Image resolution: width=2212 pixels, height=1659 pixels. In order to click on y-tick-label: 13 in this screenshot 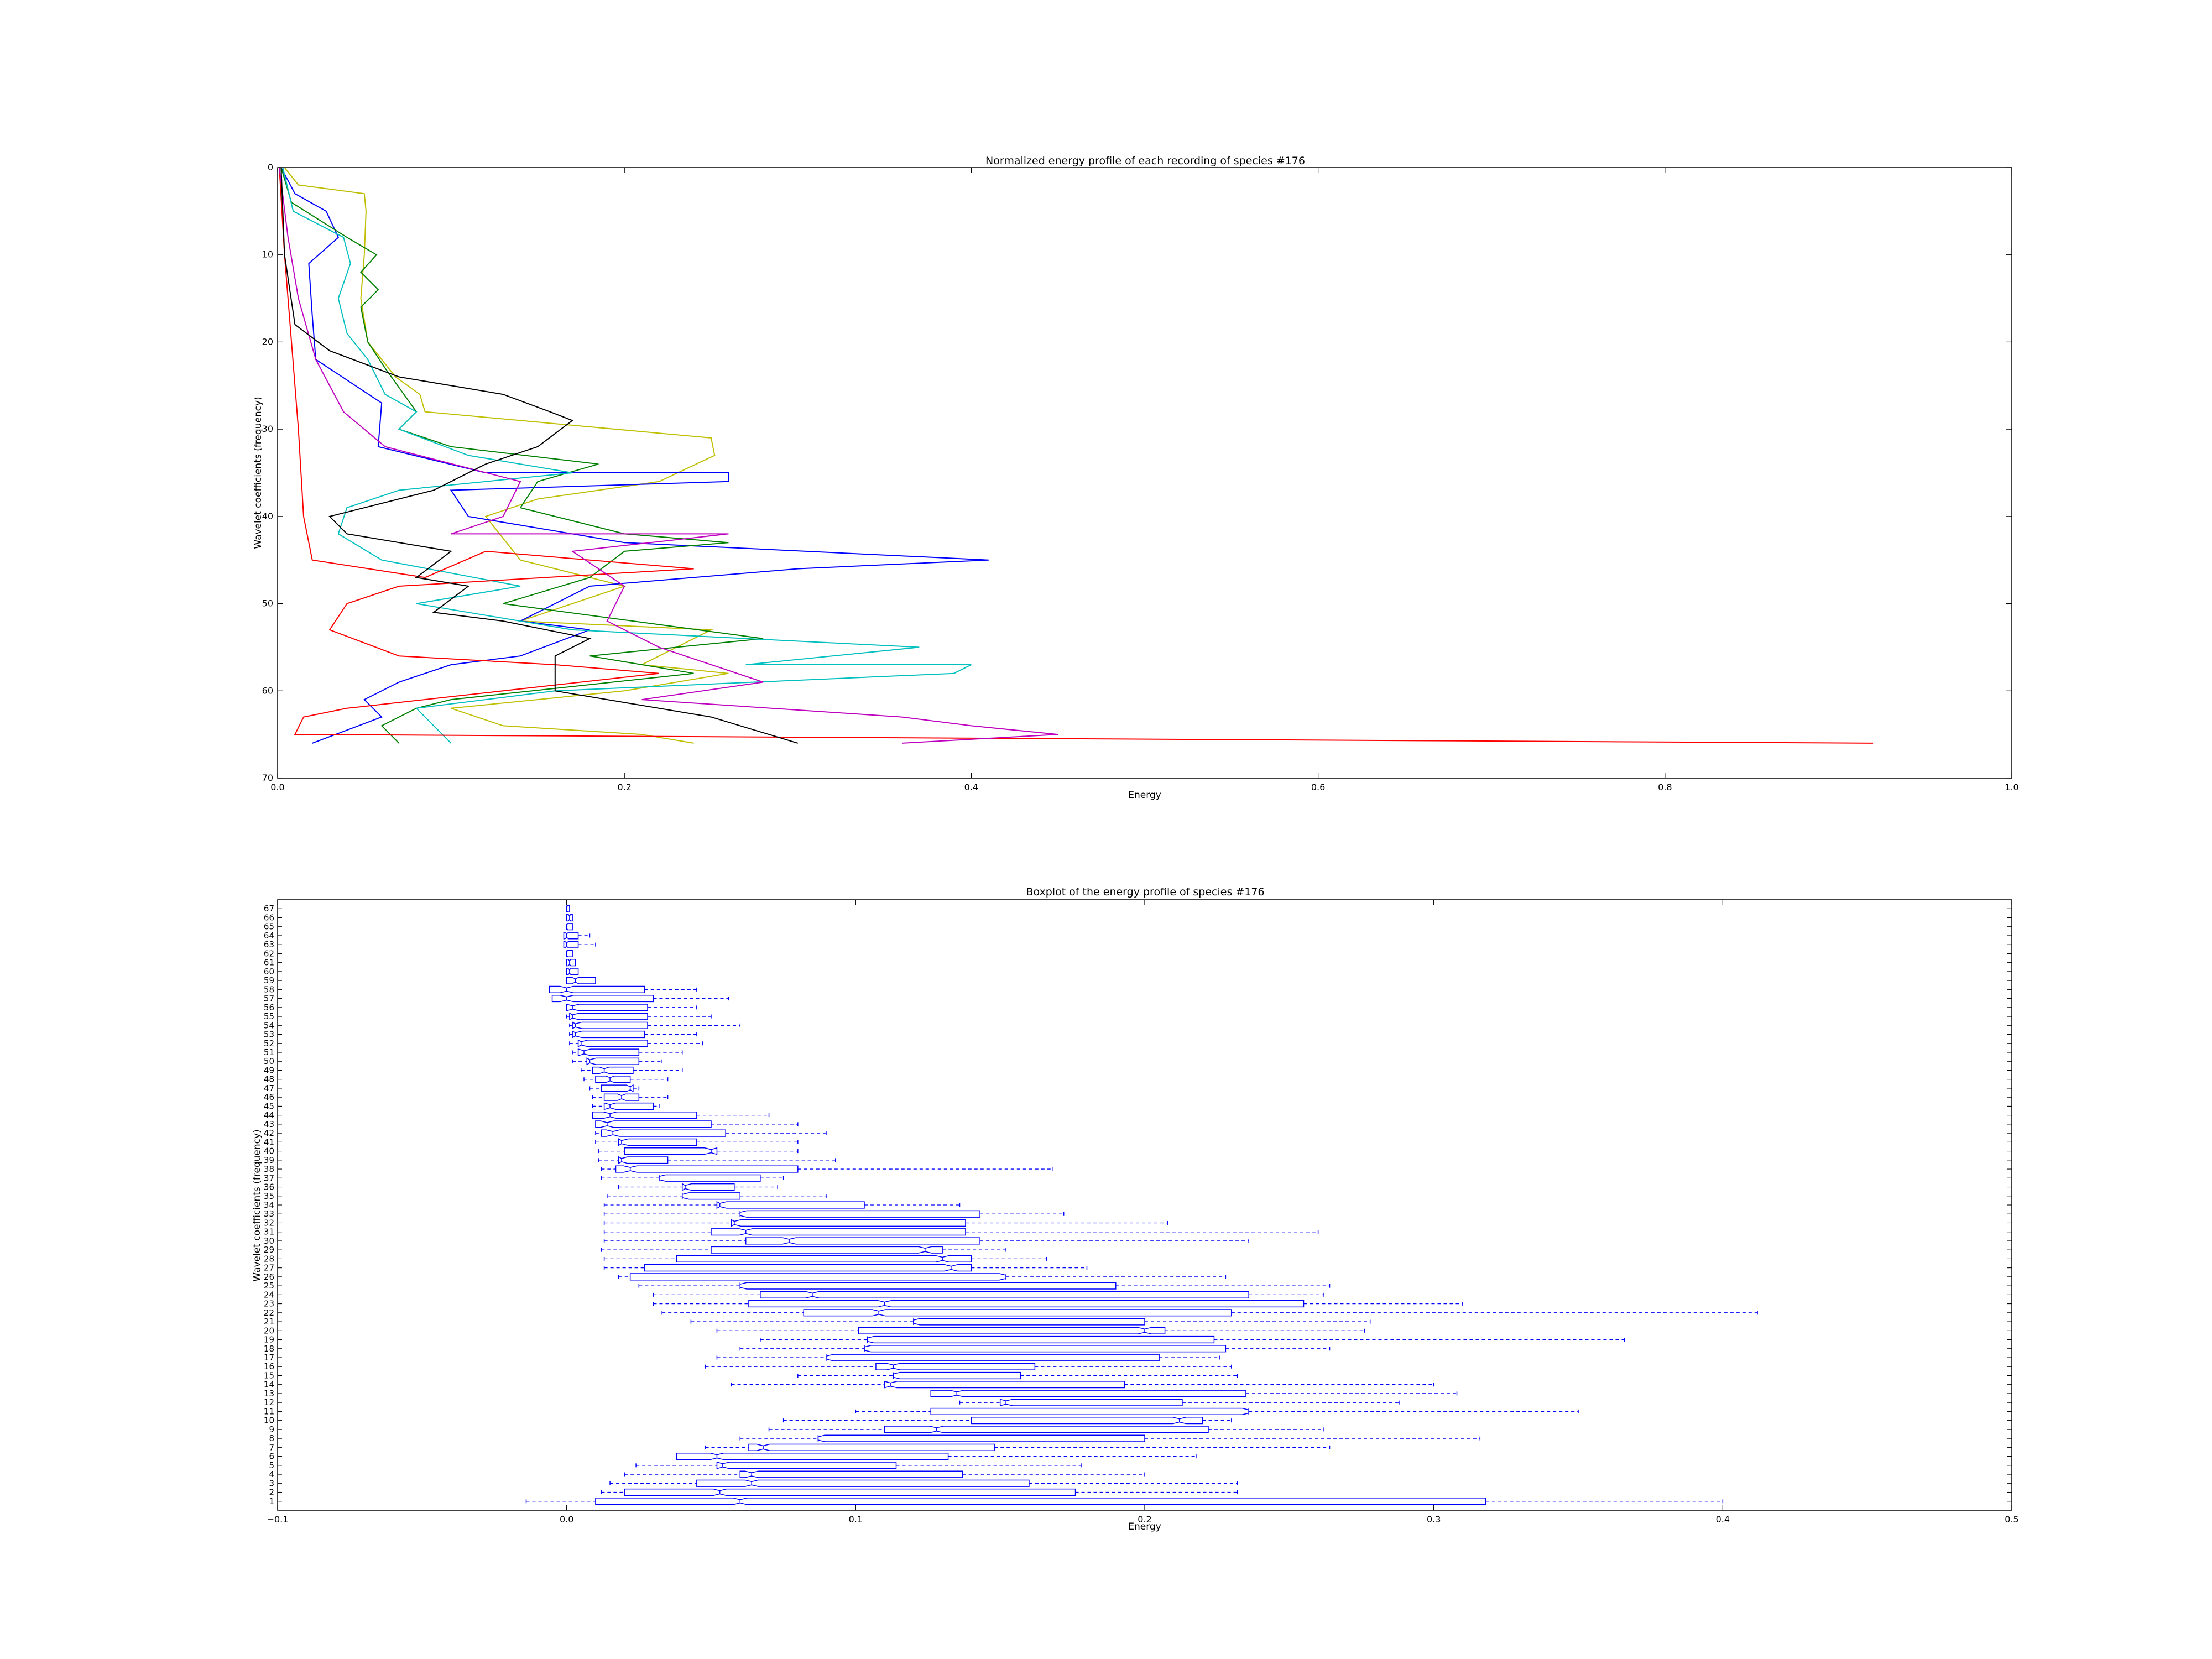, I will do `click(269, 1394)`.